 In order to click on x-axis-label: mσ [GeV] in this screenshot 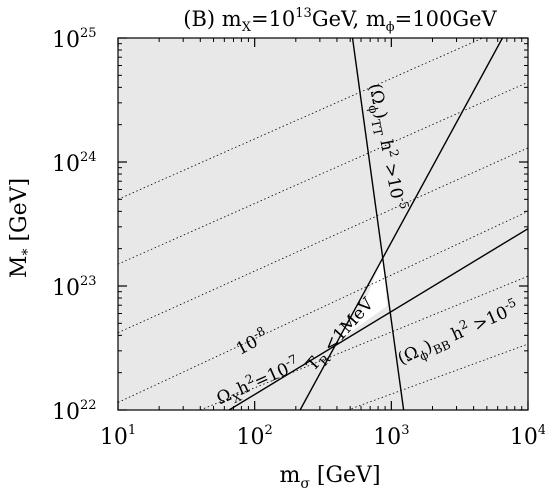, I will do `click(329, 477)`.